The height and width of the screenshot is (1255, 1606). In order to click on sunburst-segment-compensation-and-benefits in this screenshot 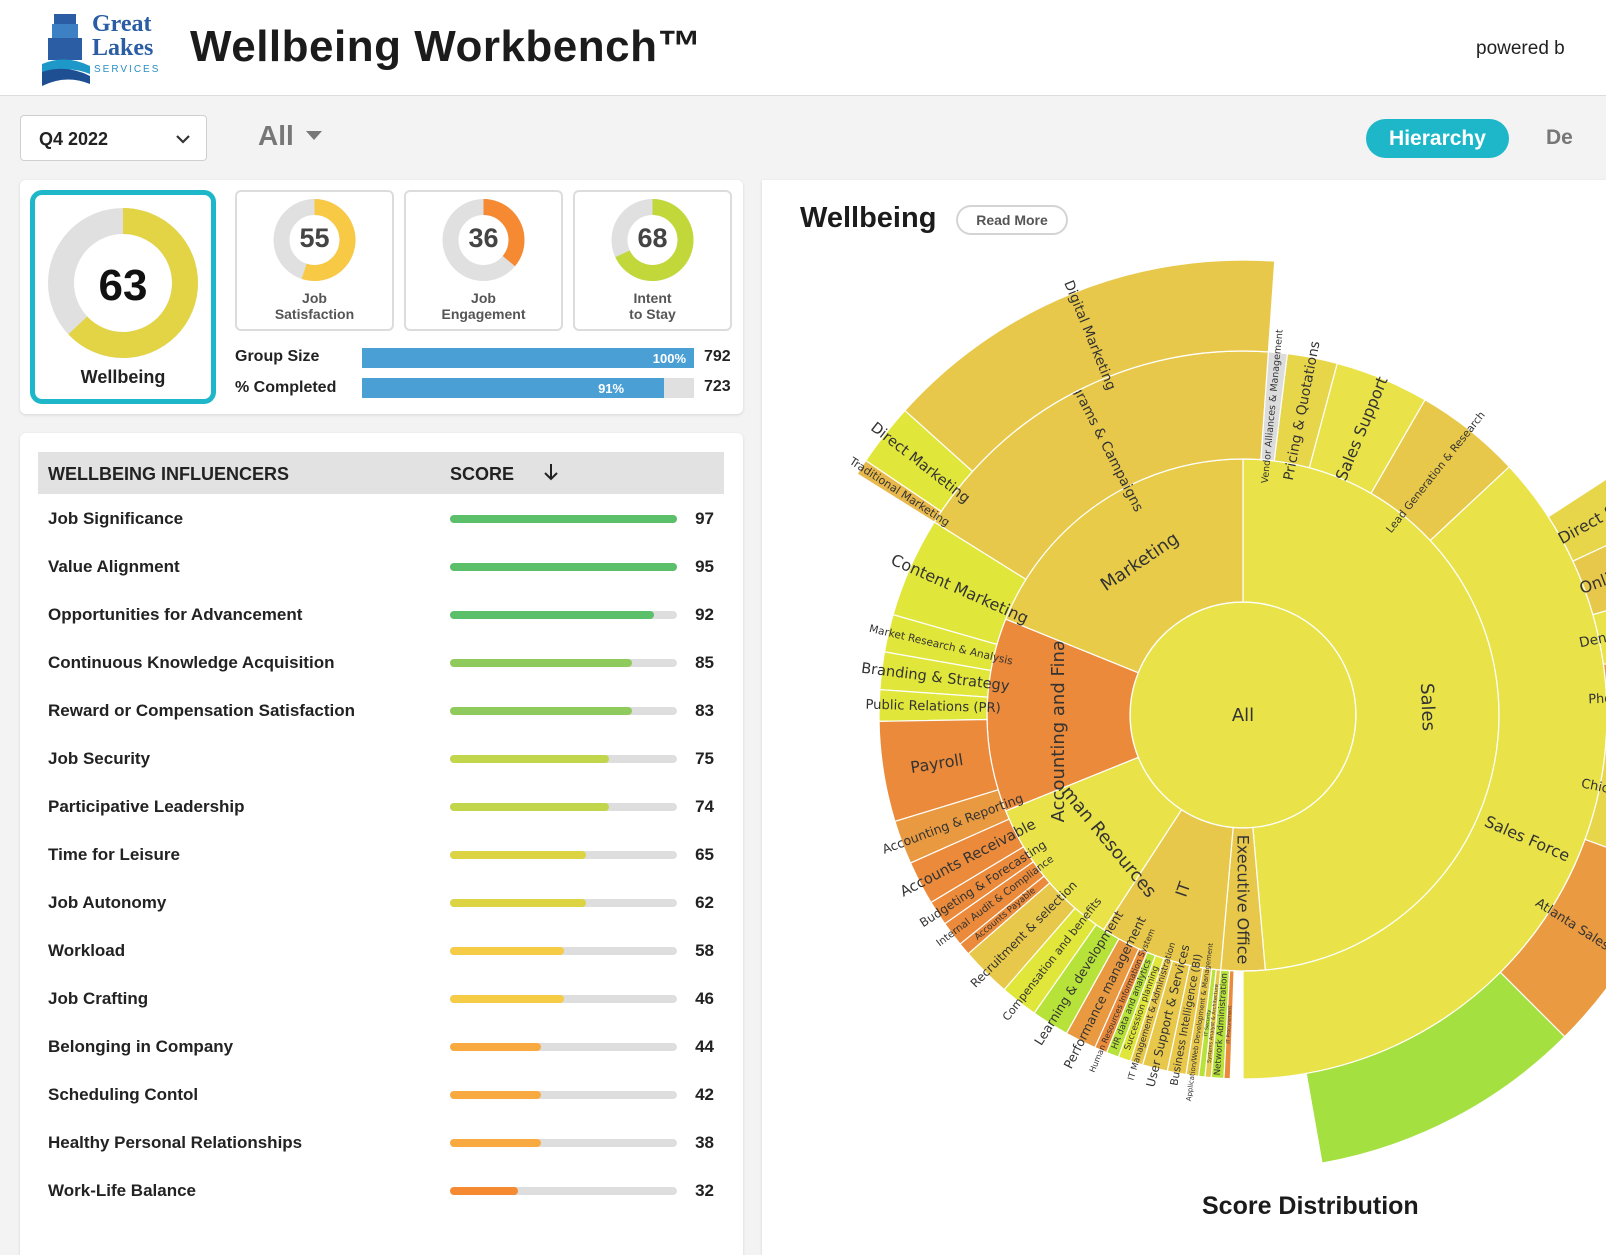, I will do `click(1050, 961)`.